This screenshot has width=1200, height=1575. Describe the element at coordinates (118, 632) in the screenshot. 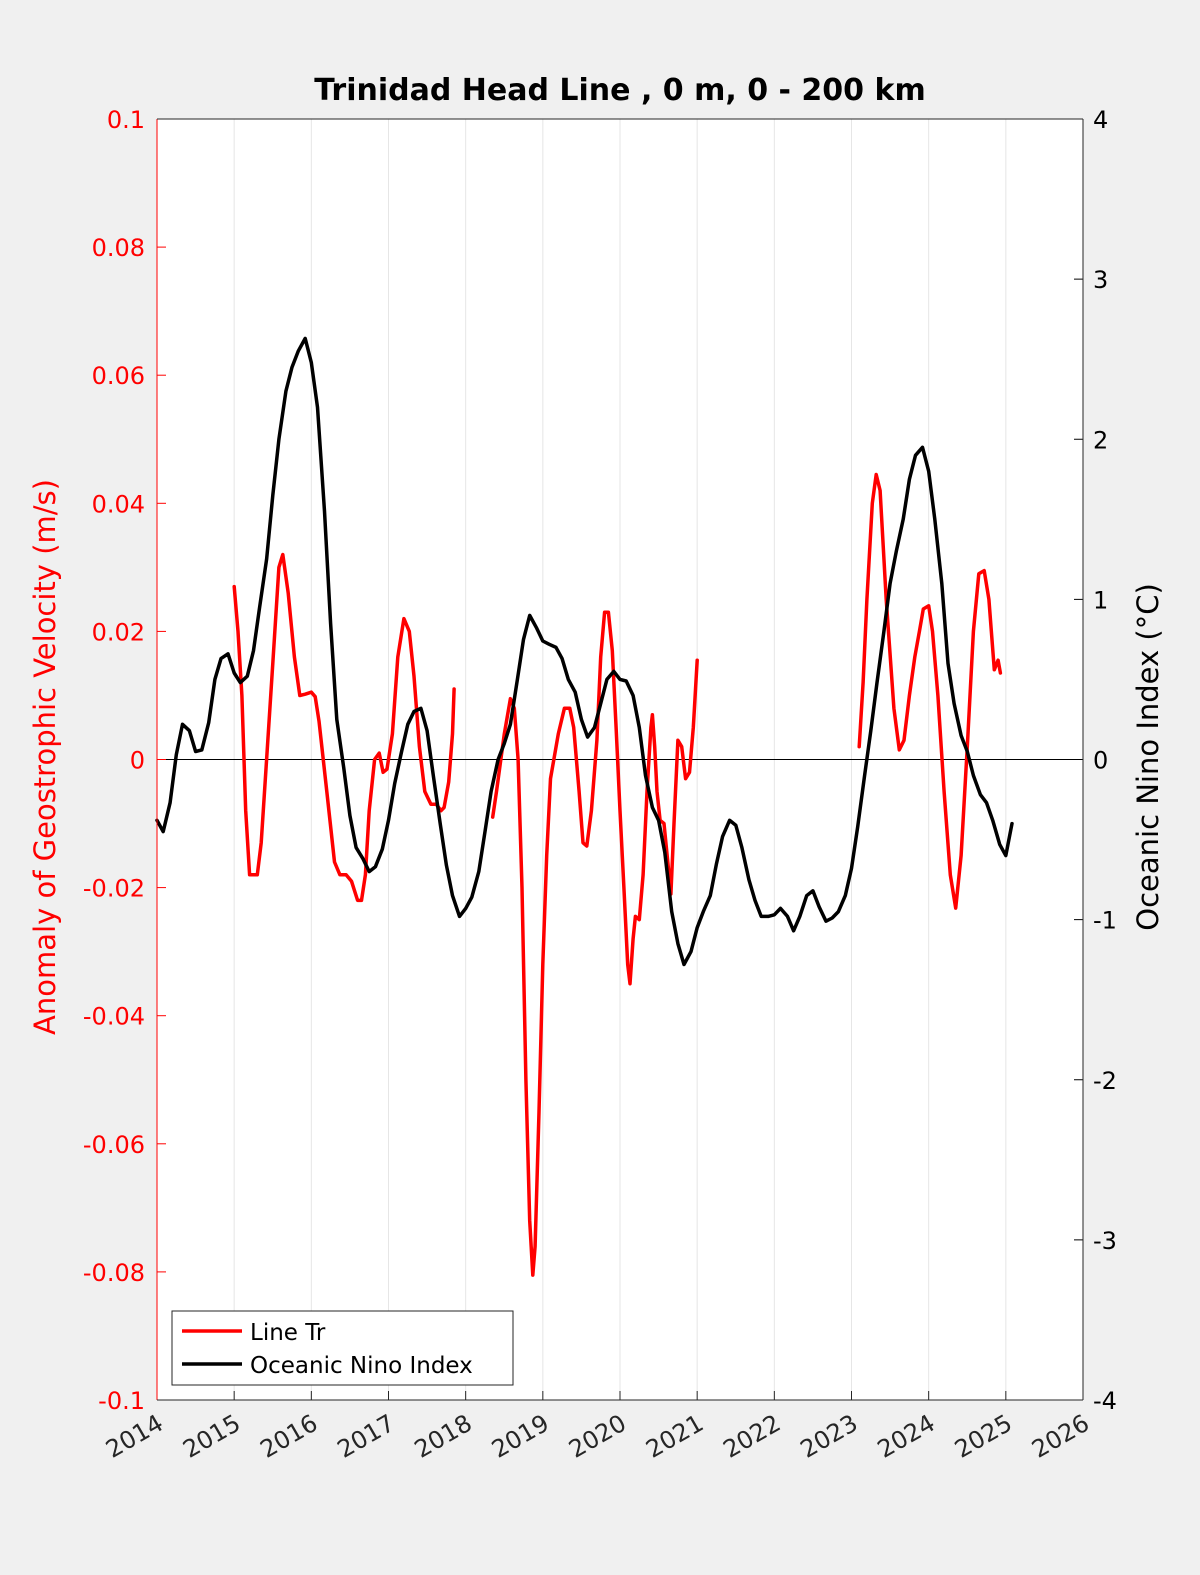

I see `y-left-tick-label: 0.02` at that location.